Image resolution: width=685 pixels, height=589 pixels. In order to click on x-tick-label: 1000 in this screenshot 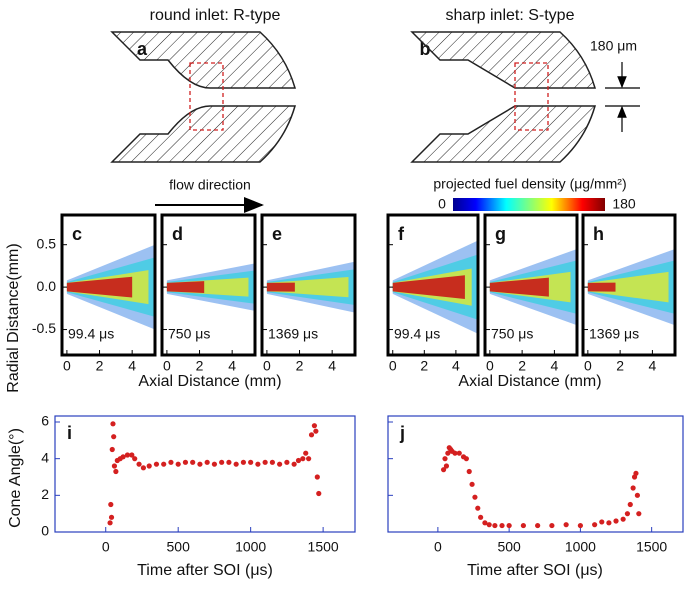, I will do `click(580, 547)`.